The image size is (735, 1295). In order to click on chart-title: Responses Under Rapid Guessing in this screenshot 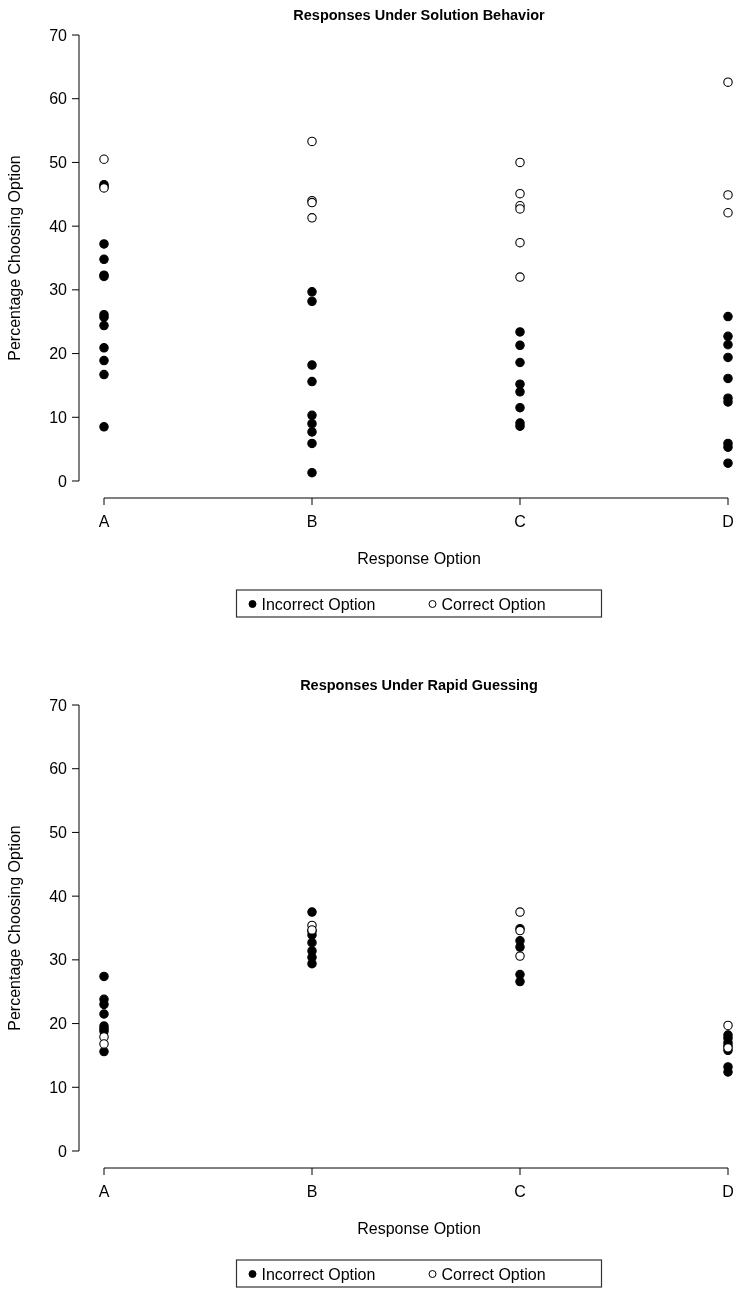, I will do `click(419, 685)`.